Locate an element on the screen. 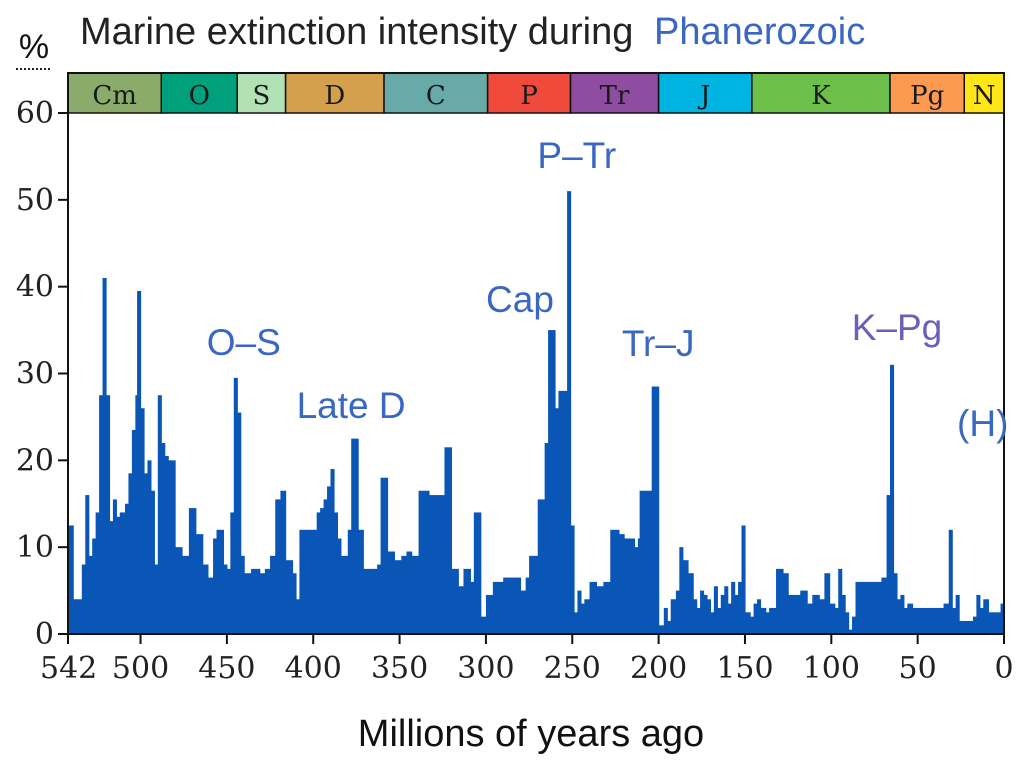 The image size is (1022, 760). event-label: Late D is located at coordinates (351, 405).